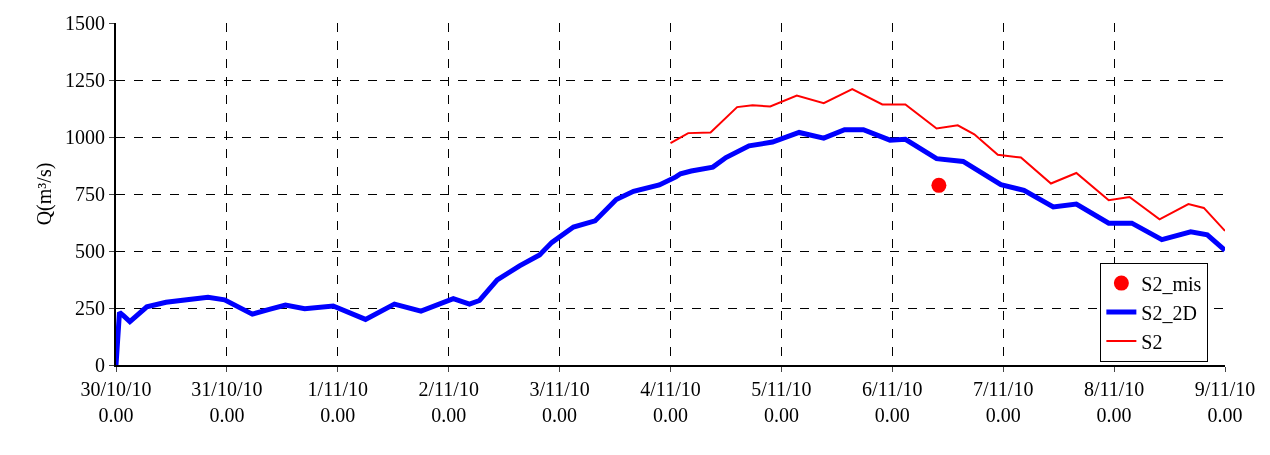 The height and width of the screenshot is (455, 1270). I want to click on y-tick-label: 750, so click(90, 194).